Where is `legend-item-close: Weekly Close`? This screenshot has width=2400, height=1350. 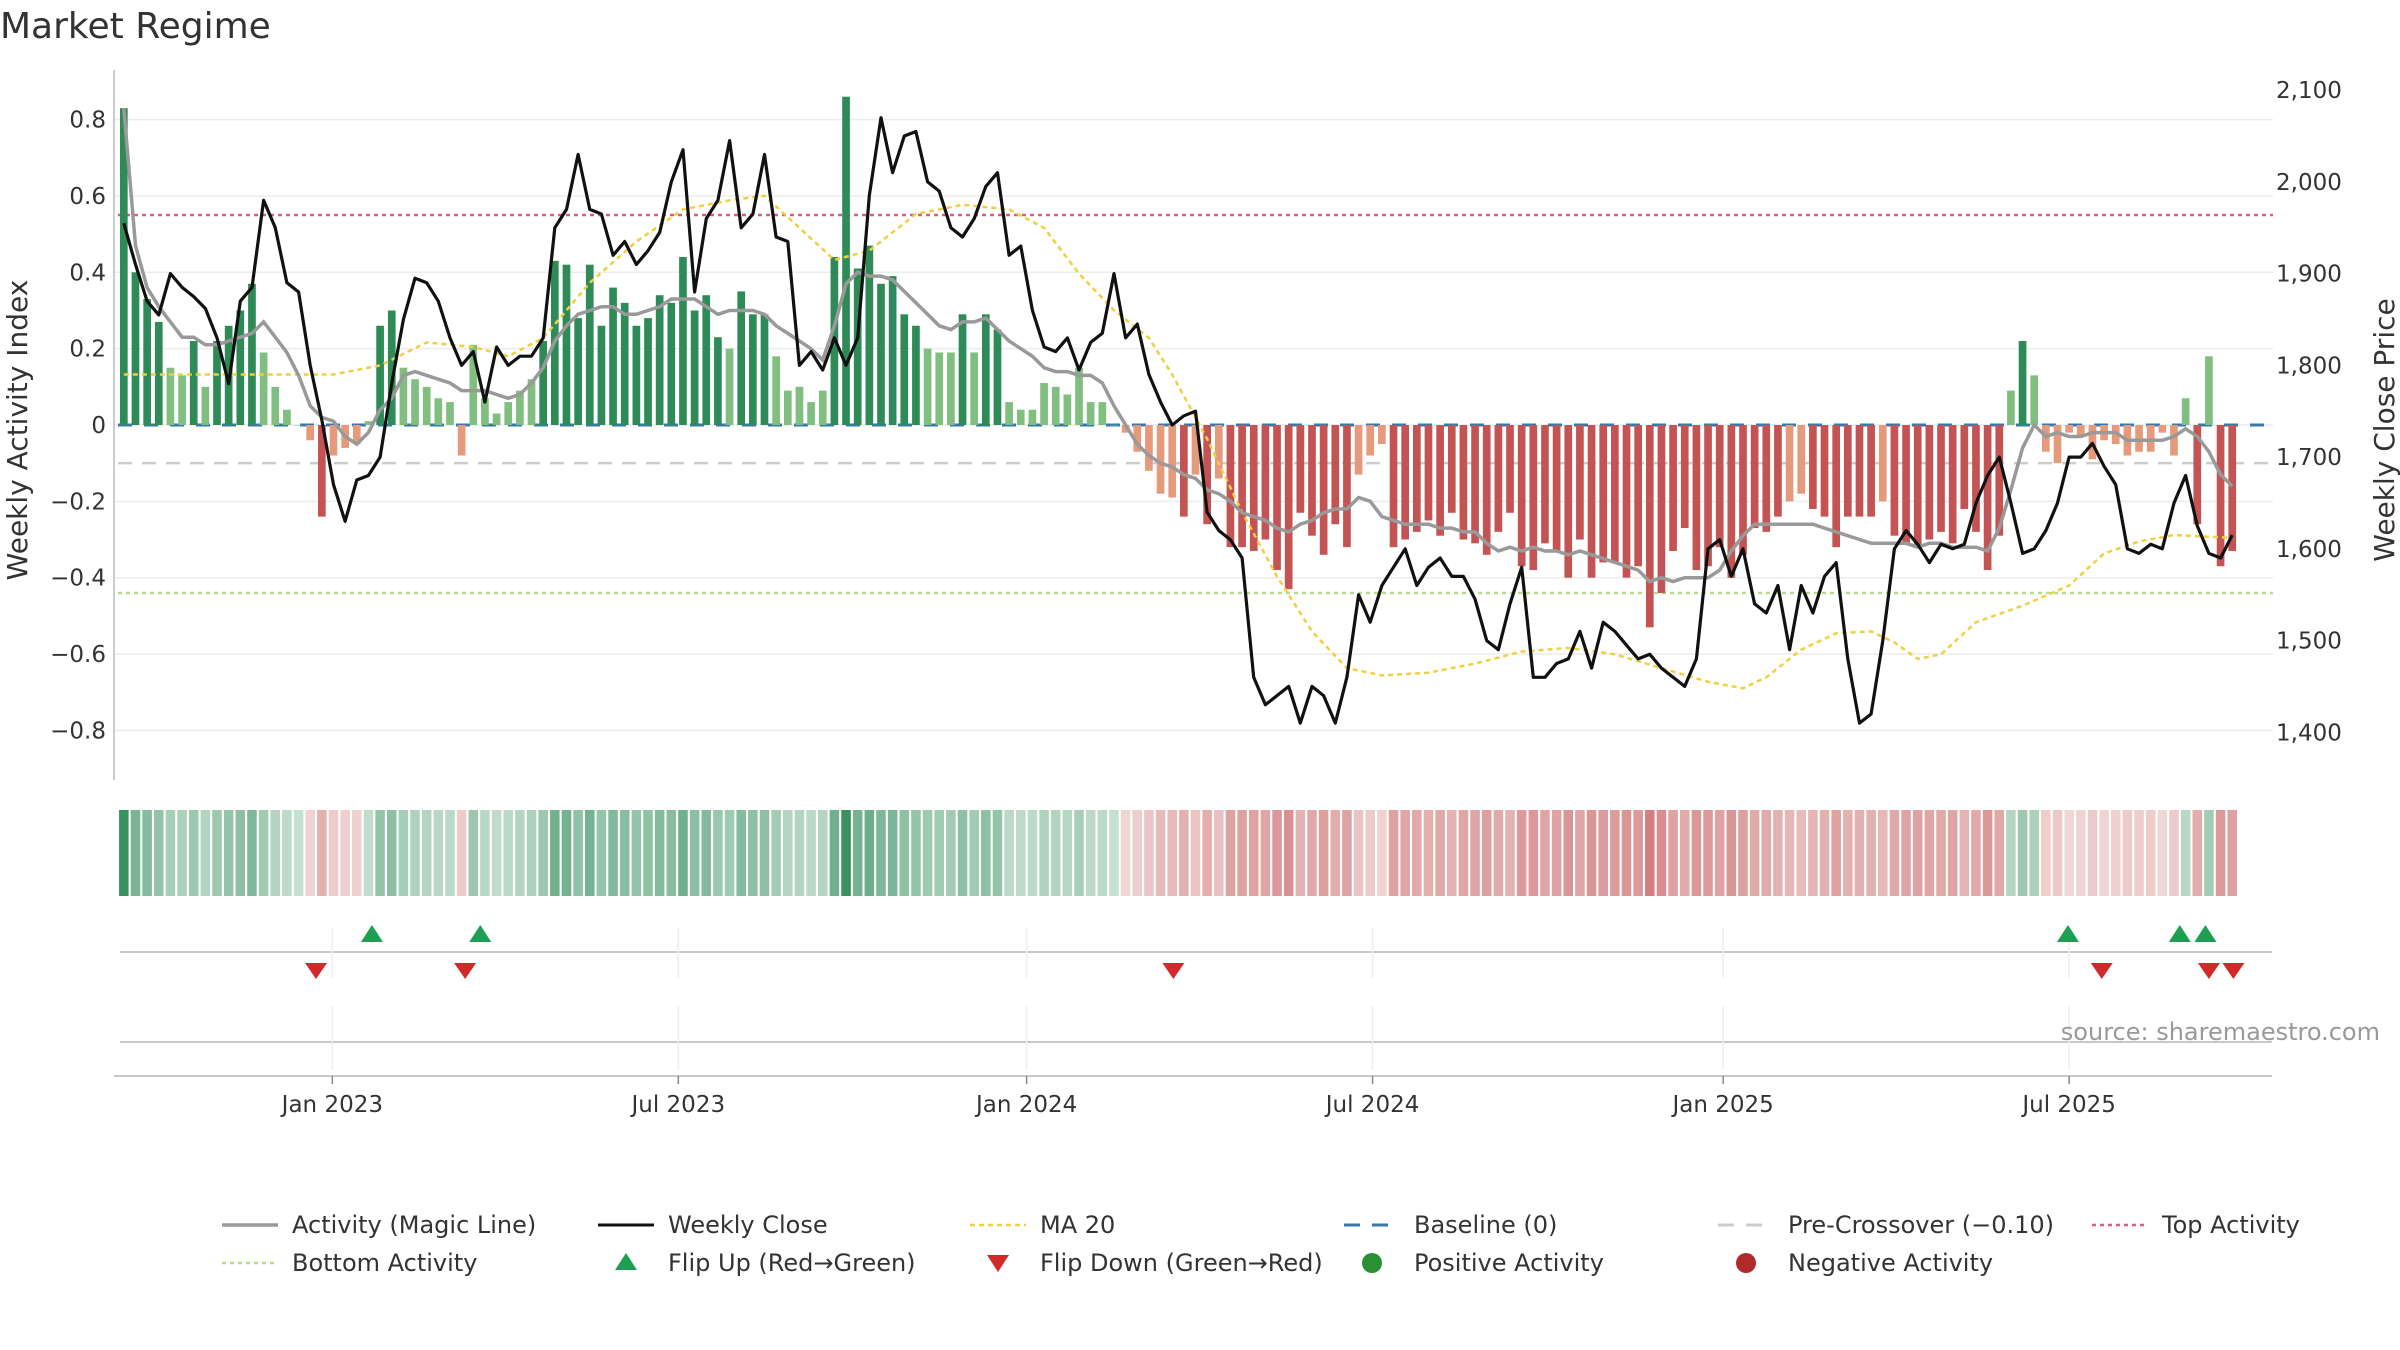
legend-item-close: Weekly Close is located at coordinates (713, 1225).